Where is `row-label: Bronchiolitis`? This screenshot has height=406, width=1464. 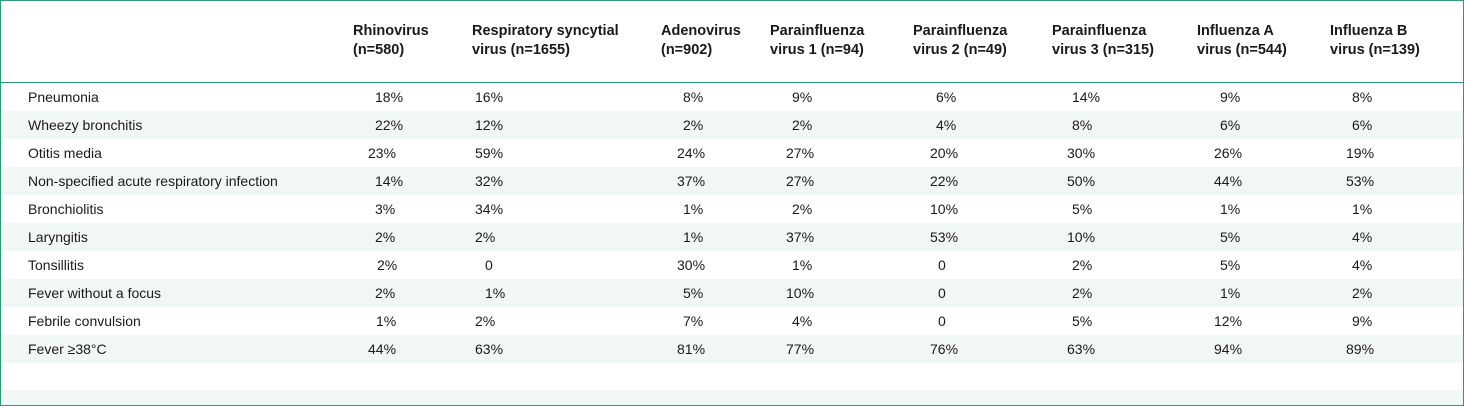 row-label: Bronchiolitis is located at coordinates (66, 209).